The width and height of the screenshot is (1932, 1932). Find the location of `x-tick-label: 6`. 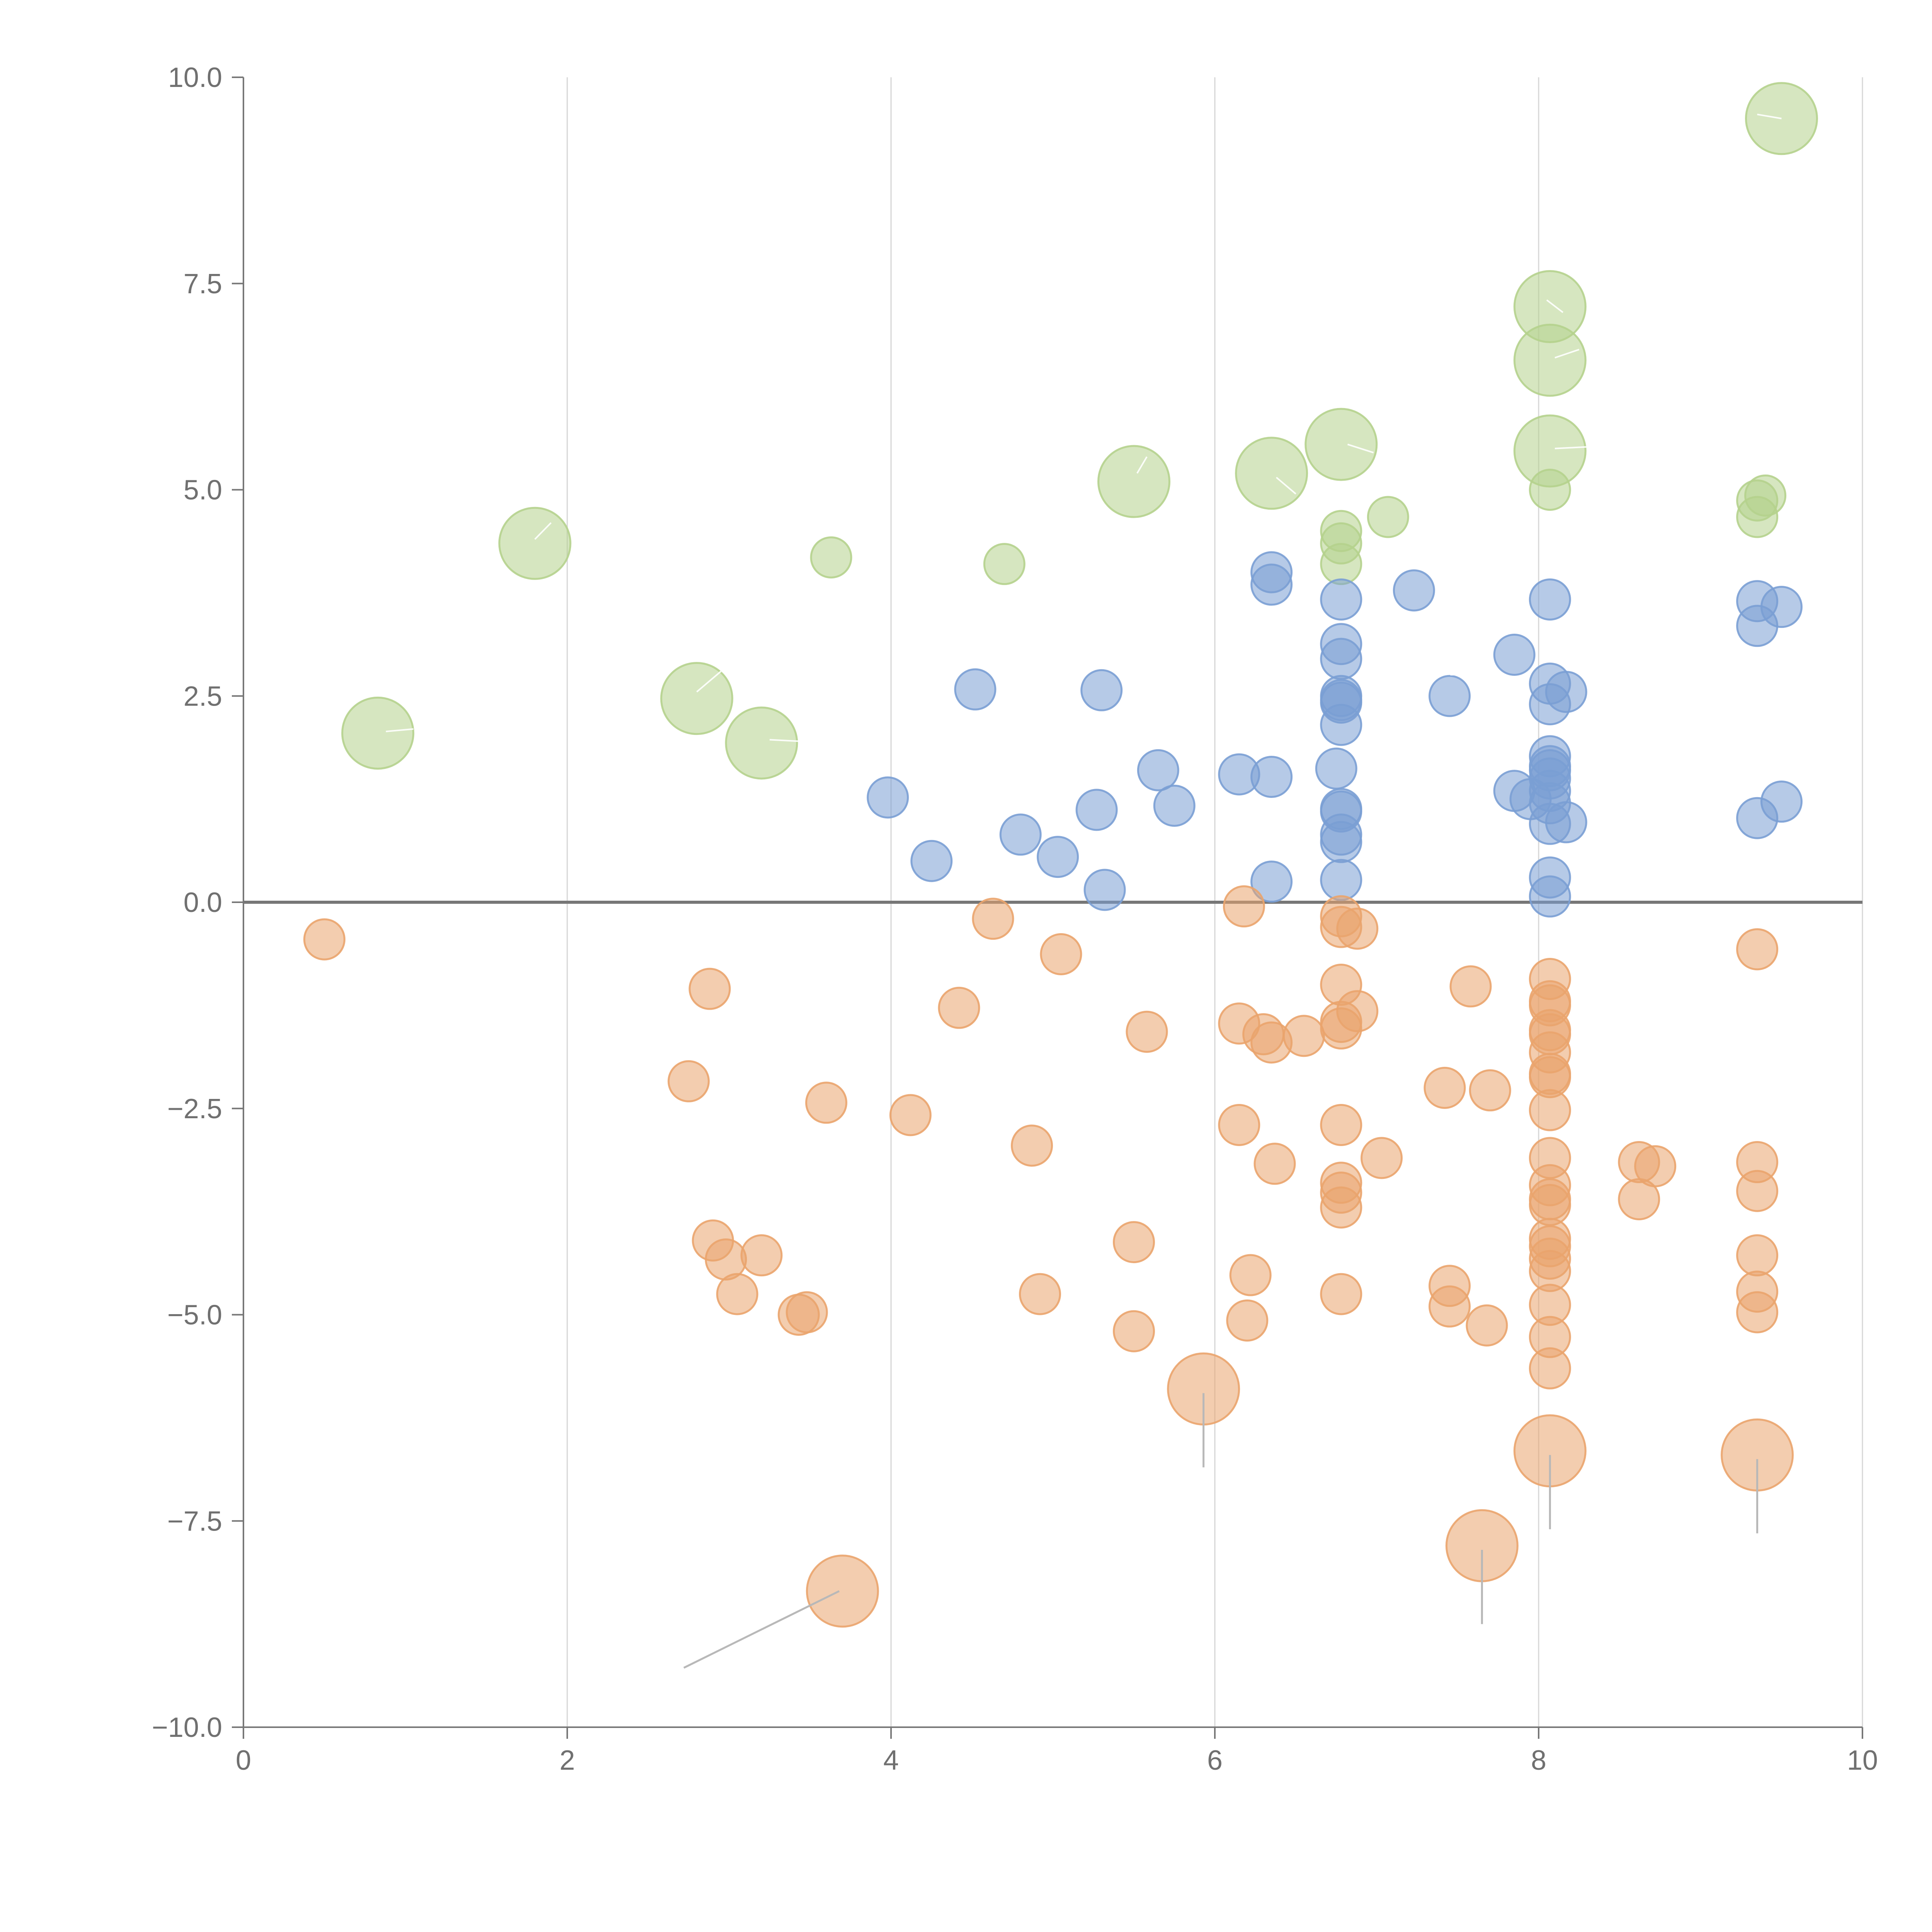

x-tick-label: 6 is located at coordinates (1215, 1760).